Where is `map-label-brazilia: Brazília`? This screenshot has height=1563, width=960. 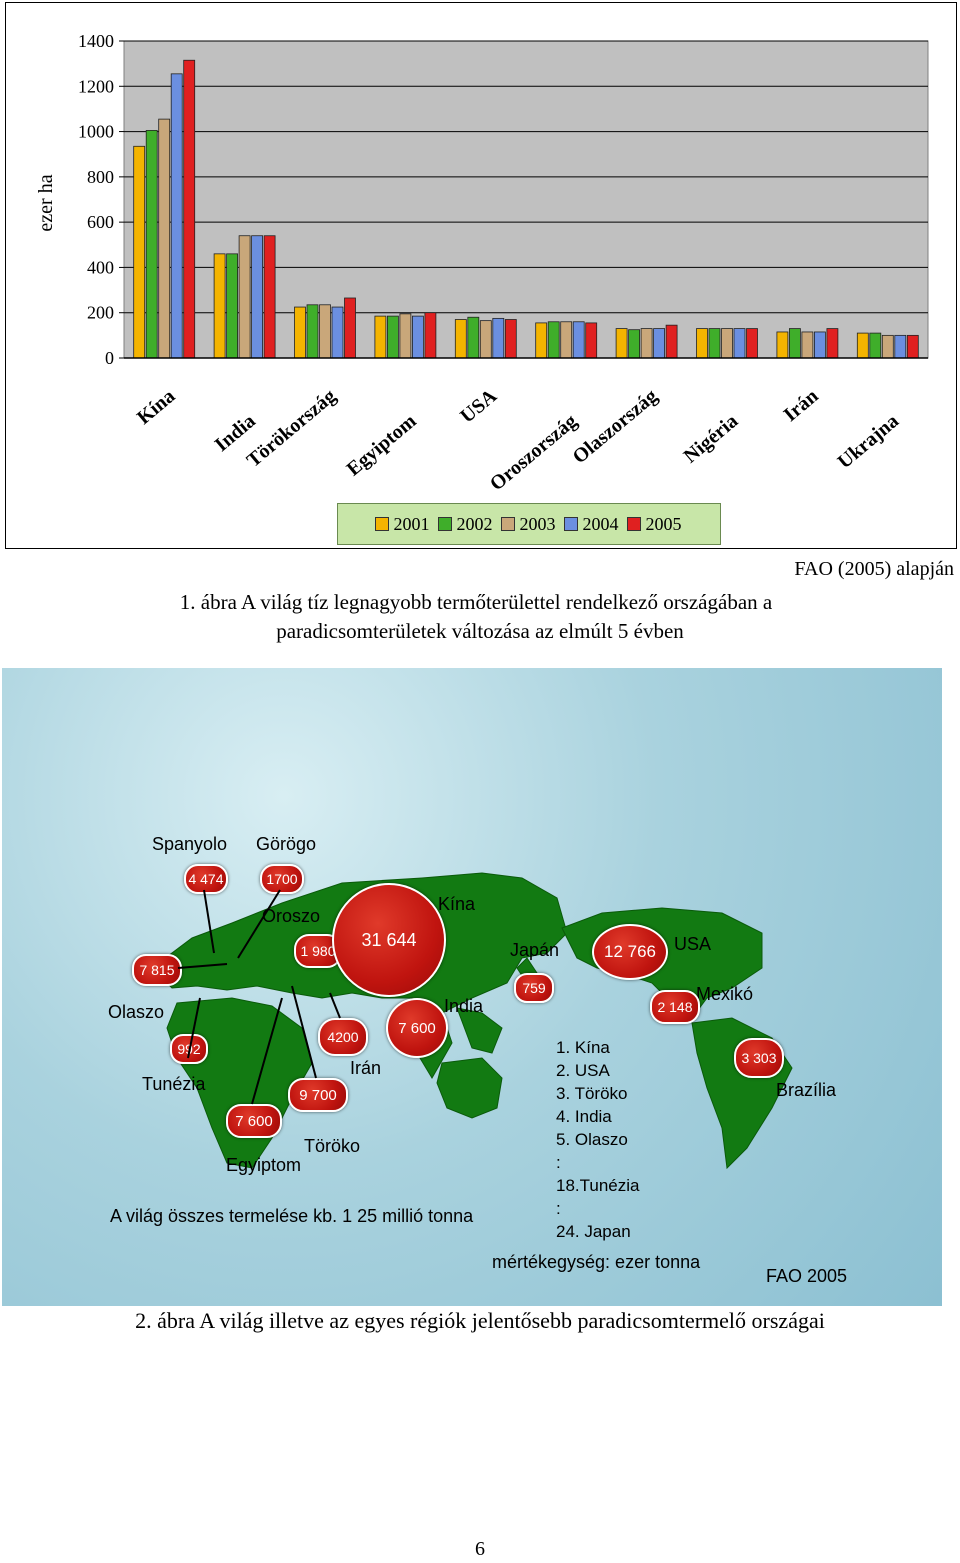
map-label-brazilia: Brazília is located at coordinates (806, 1090).